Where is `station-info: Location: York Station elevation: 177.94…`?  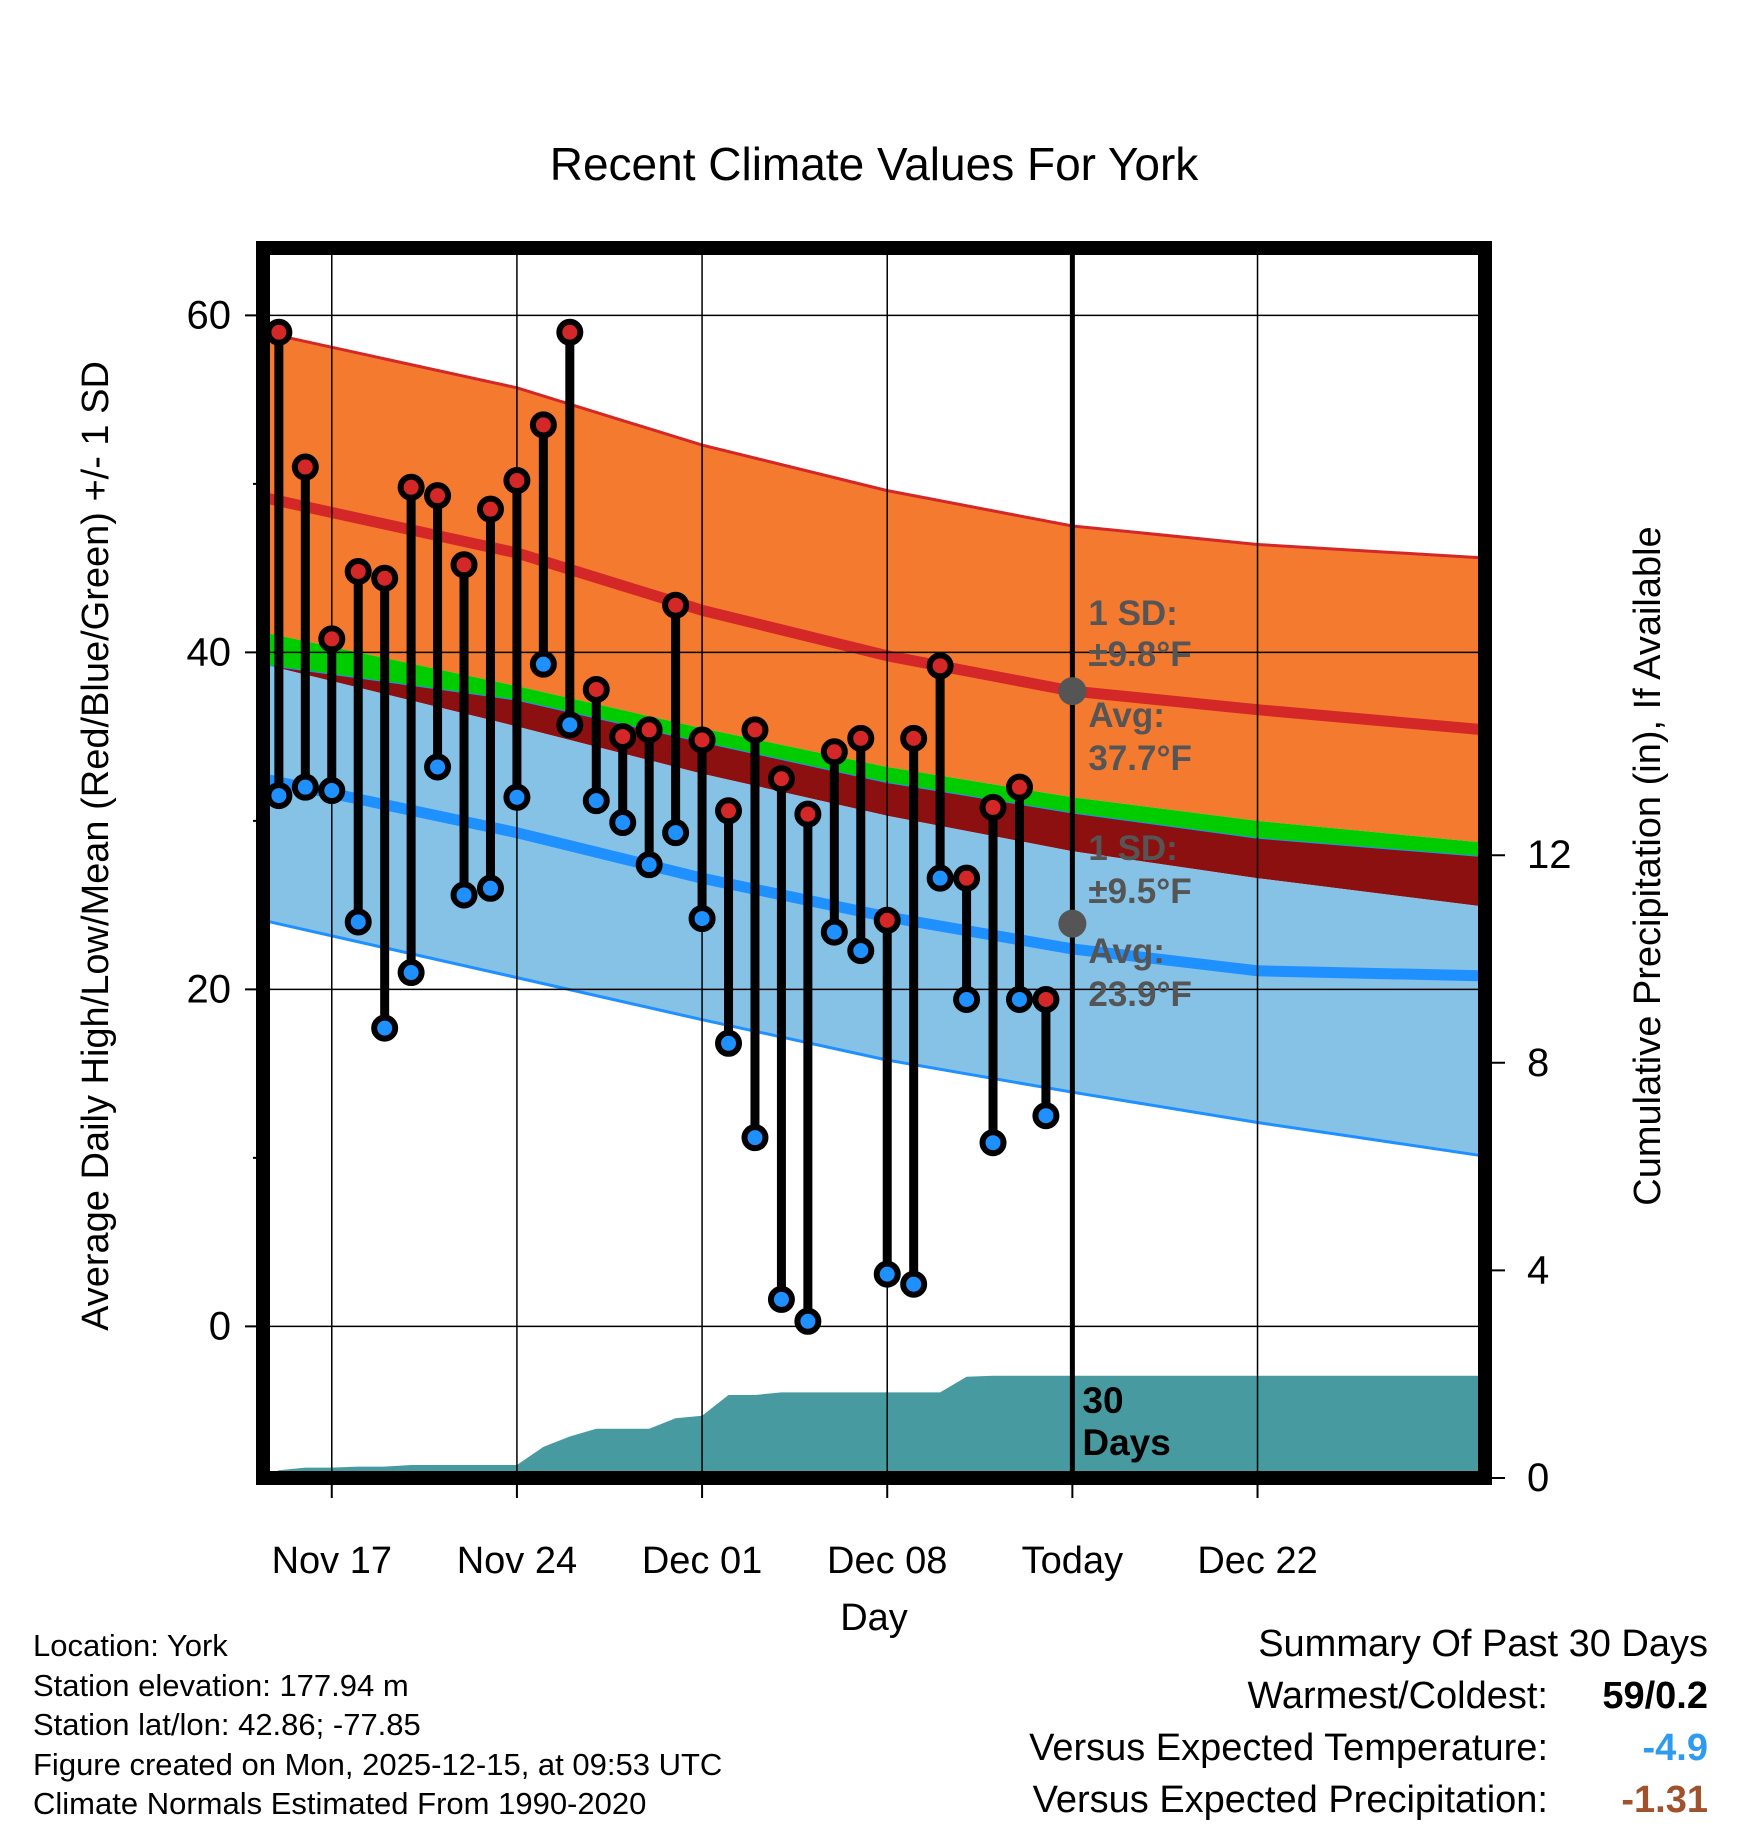
station-info: Location: York Station elevation: 177.94… is located at coordinates (377, 1725).